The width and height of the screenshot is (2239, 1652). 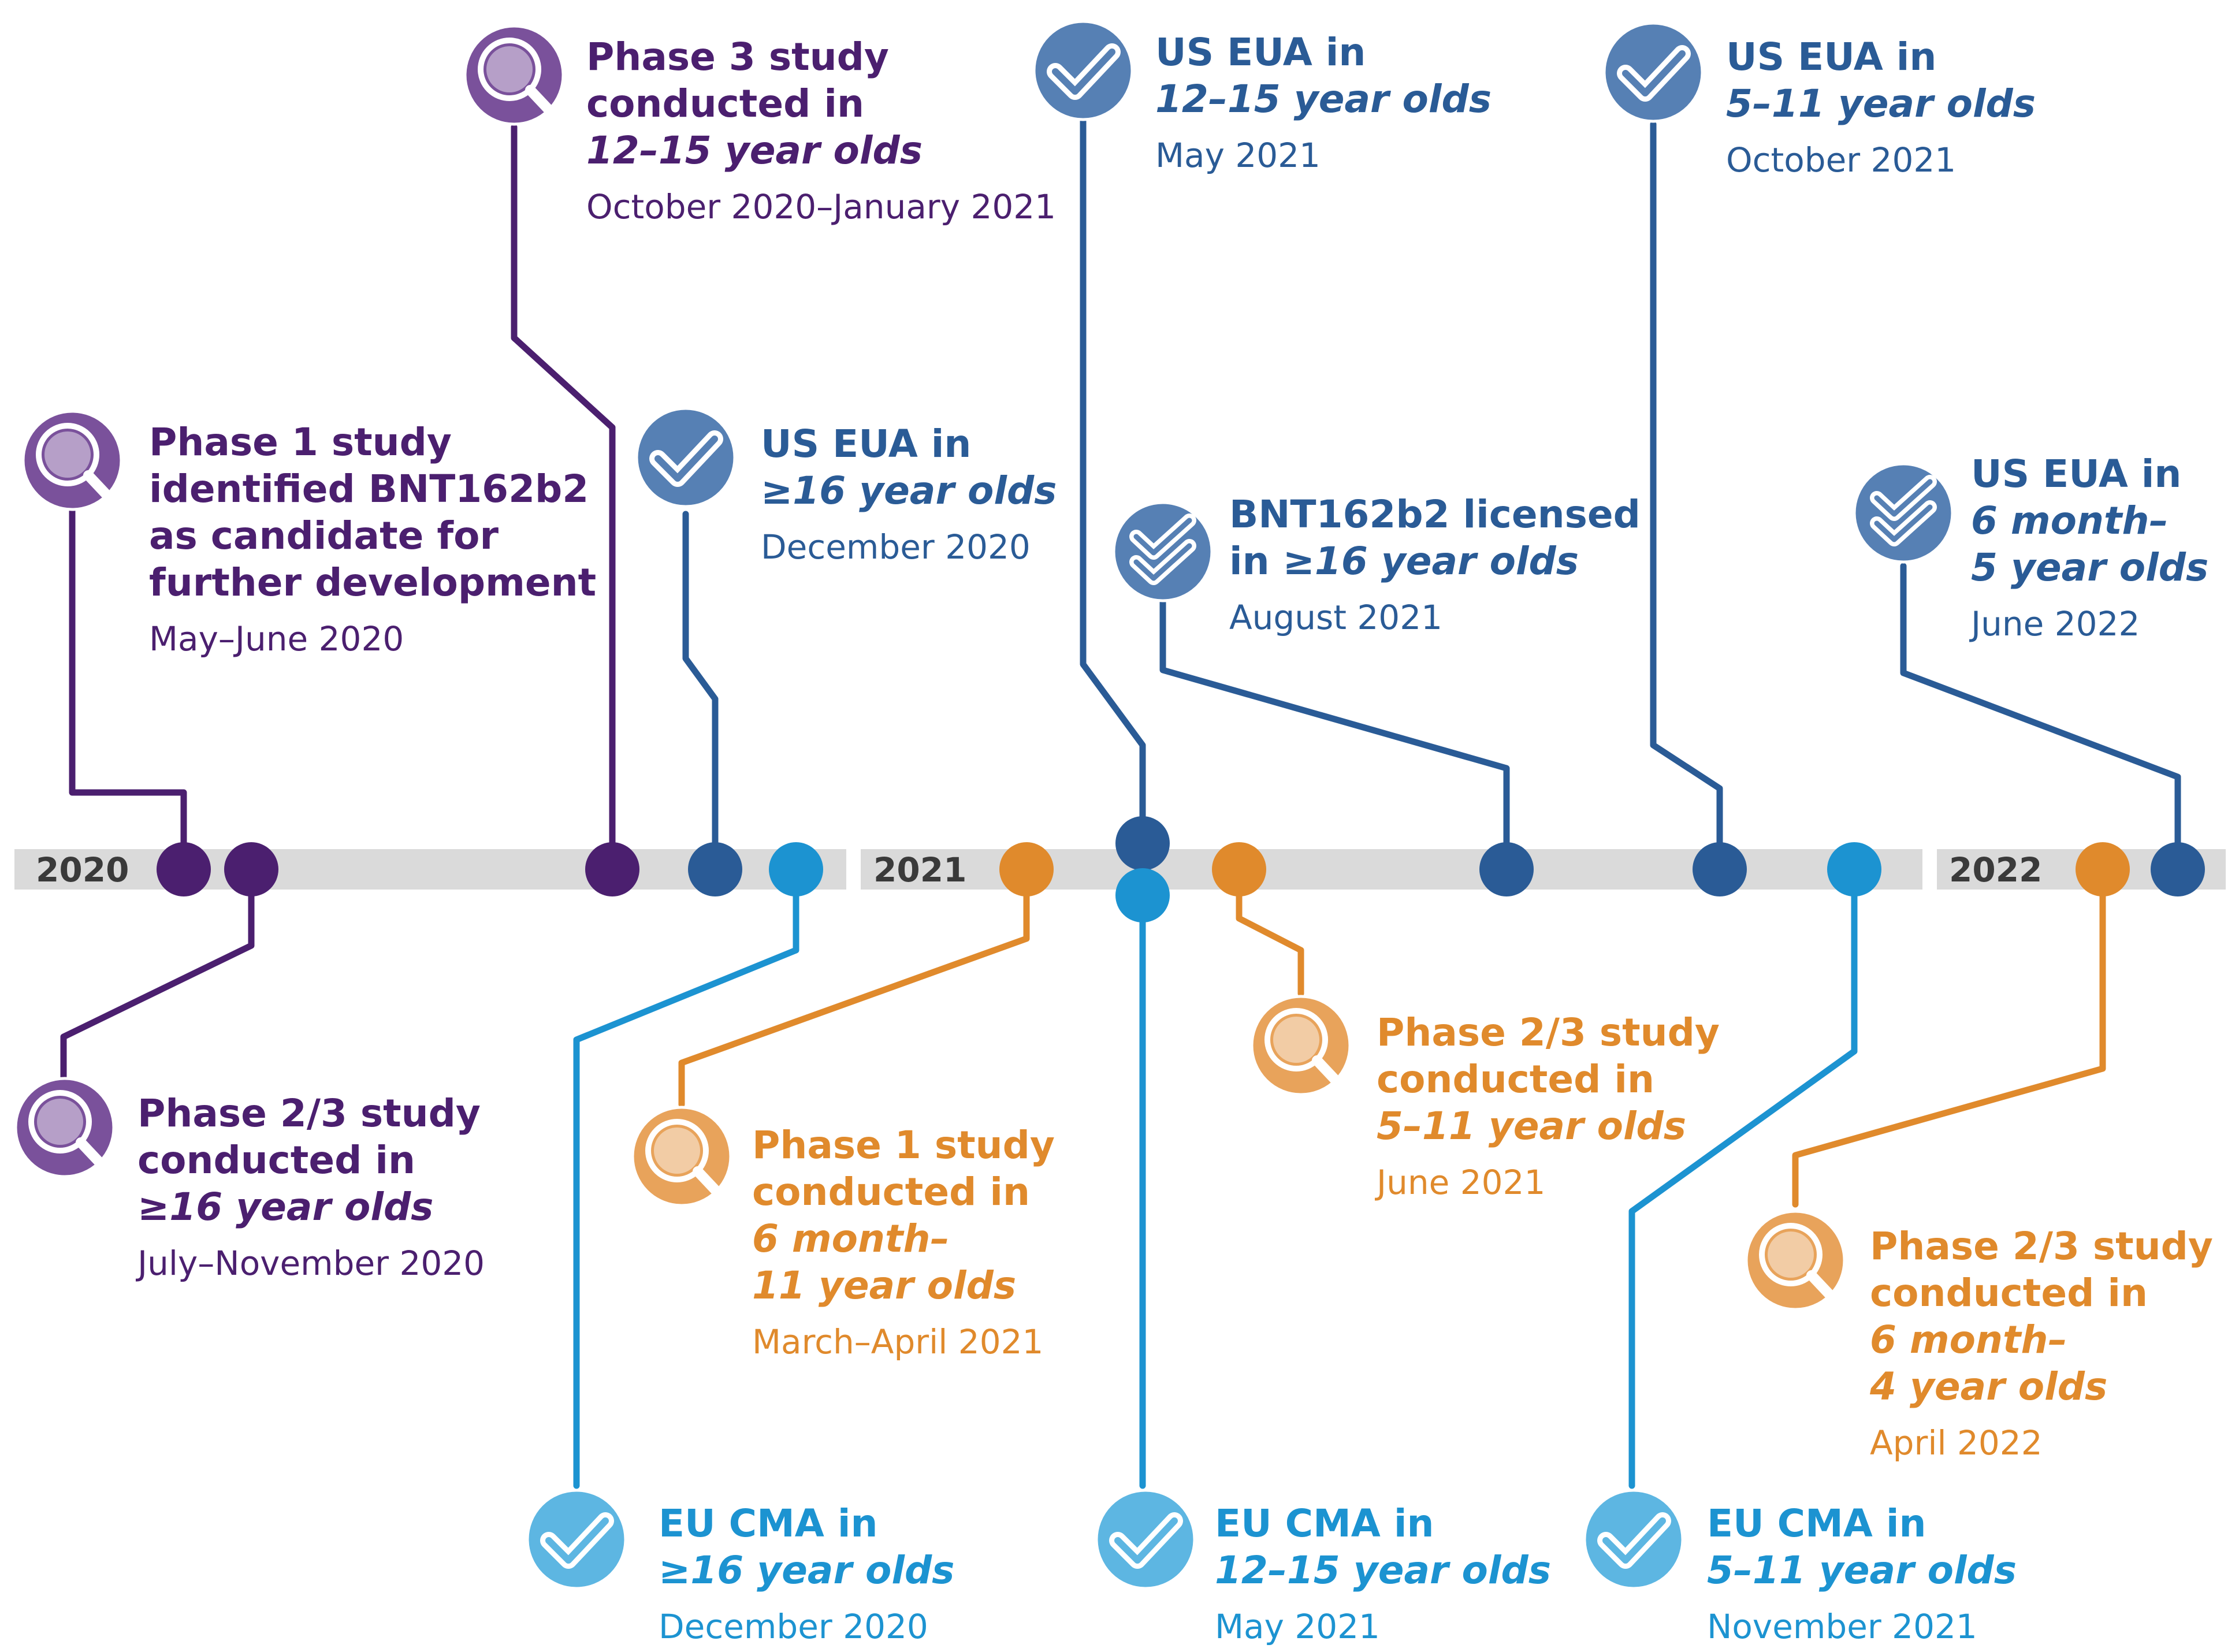 I want to click on milestone-title: US EUA in 6 month– 5 year olds, so click(x=2089, y=521).